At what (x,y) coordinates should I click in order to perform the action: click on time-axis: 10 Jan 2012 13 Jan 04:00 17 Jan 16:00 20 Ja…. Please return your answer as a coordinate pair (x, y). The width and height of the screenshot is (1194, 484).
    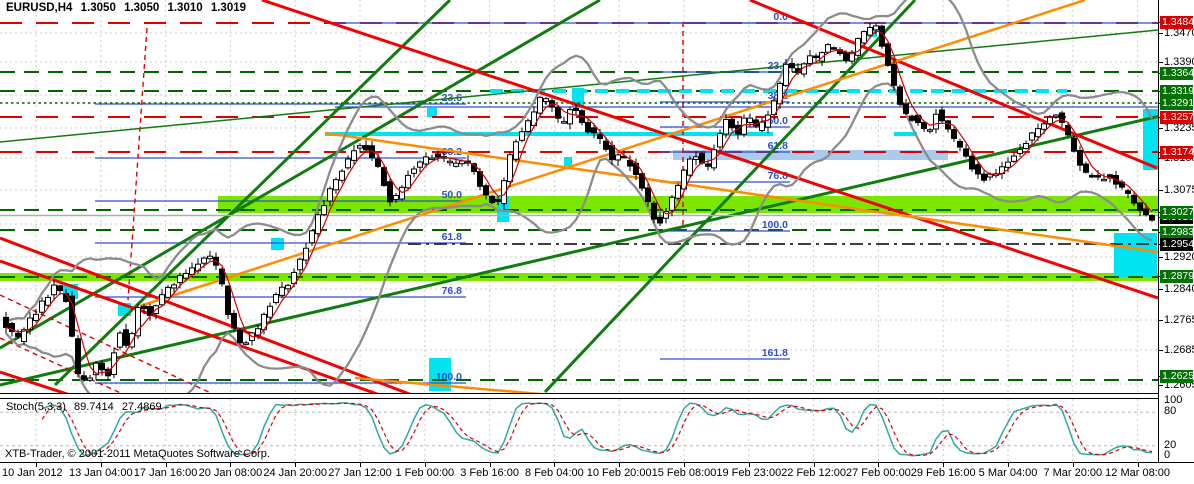
    Looking at the image, I should click on (597, 473).